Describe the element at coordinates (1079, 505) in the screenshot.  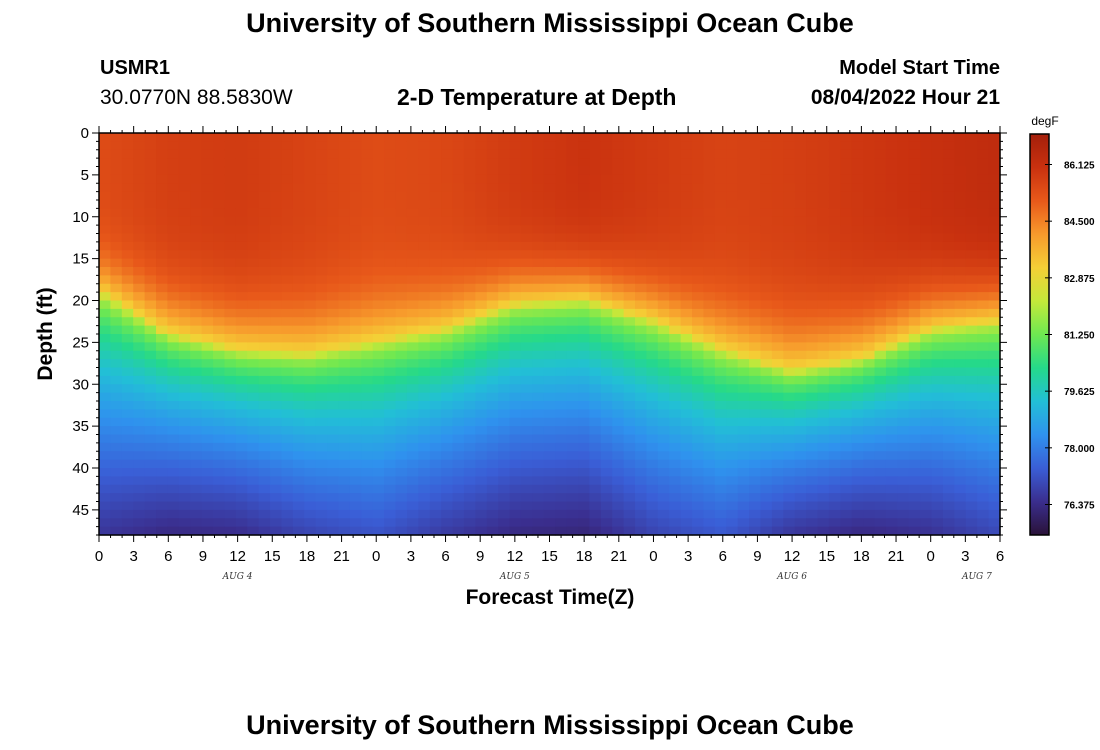
I see `colorbar-tick-label: 76.375` at that location.